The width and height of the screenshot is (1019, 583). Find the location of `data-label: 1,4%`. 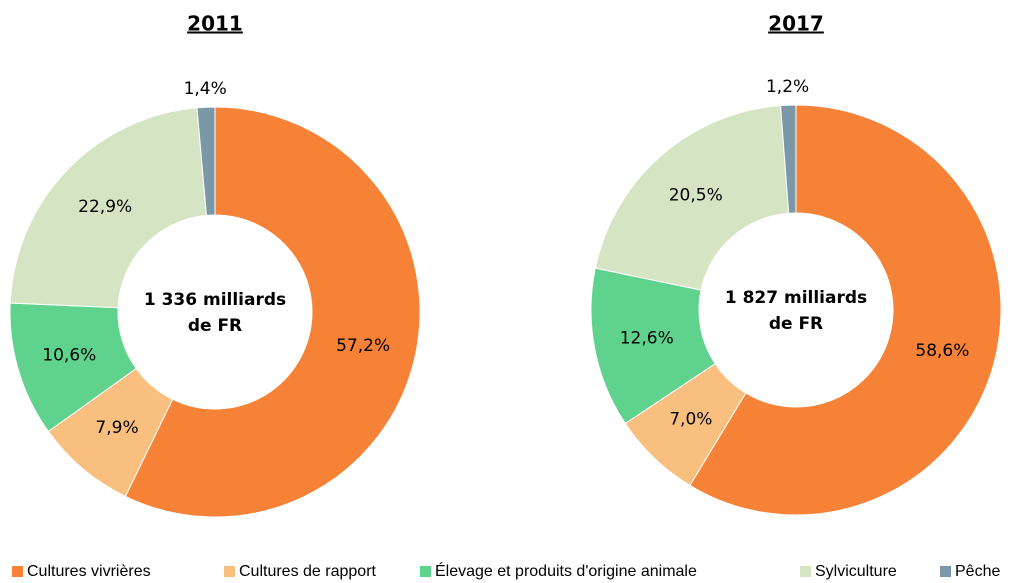

data-label: 1,4% is located at coordinates (205, 89).